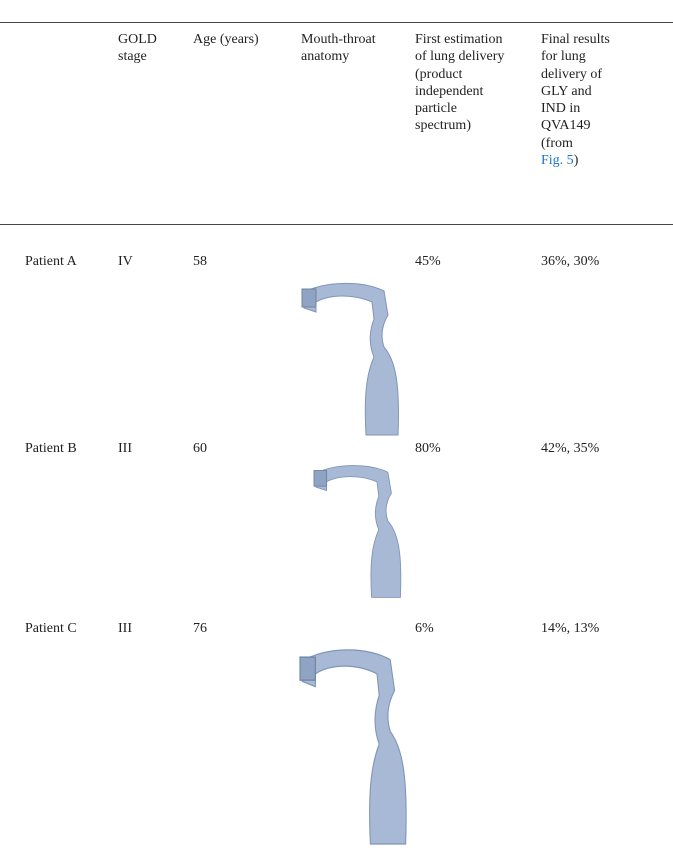 The width and height of the screenshot is (673, 850). Describe the element at coordinates (338, 48) in the screenshot. I see `header-cell: Mouth-throat anatomy` at that location.